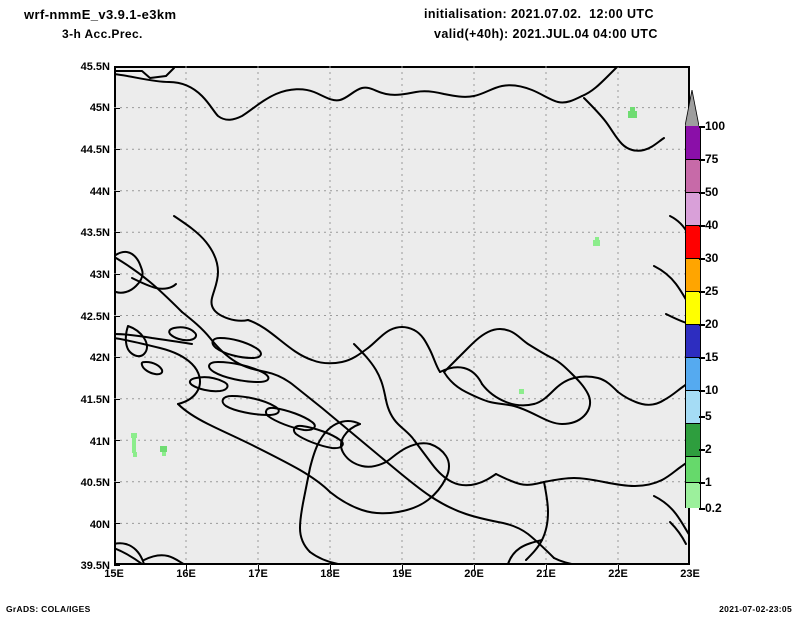 This screenshot has height=618, width=800. I want to click on colorbar-label-20: 20, so click(712, 324).